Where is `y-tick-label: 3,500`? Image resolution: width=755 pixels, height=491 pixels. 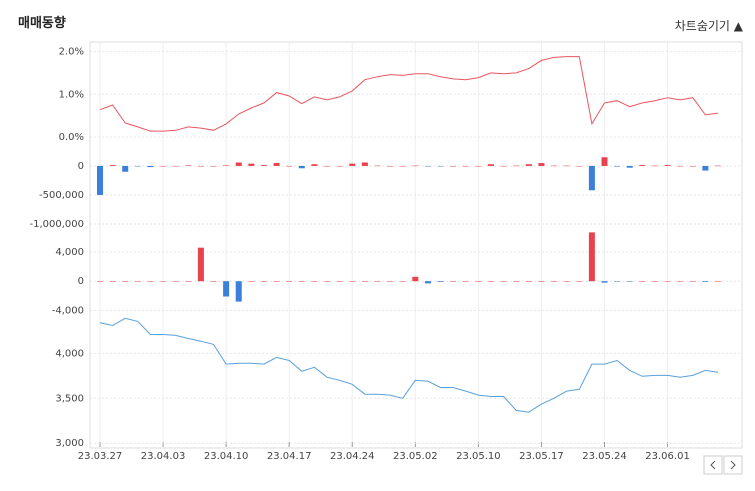 y-tick-label: 3,500 is located at coordinates (69, 398).